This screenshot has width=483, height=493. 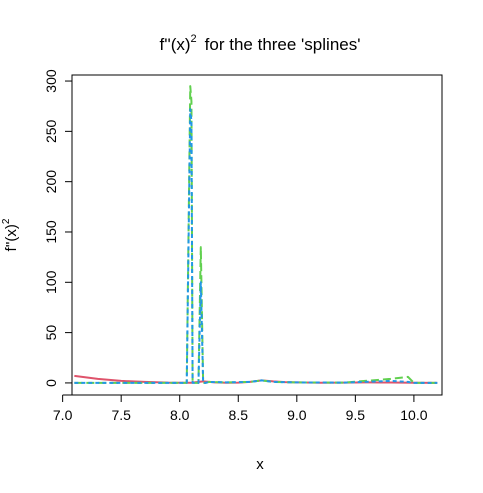 I want to click on y-axis-label: f''(x)2, so click(x=10, y=234).